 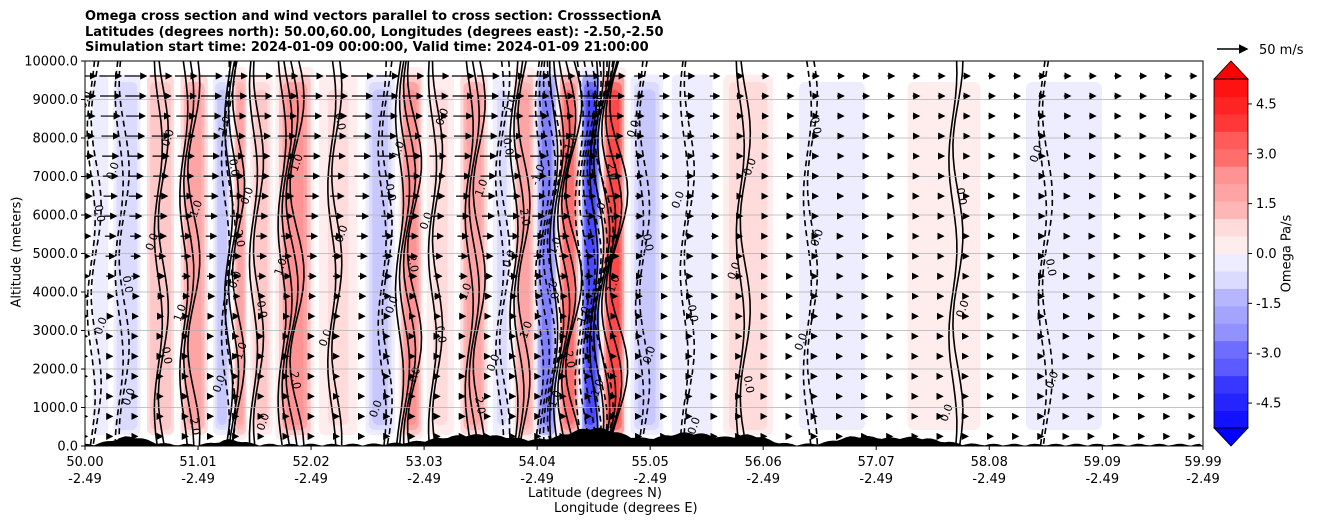 I want to click on x-tick-label-latitude: 54.04, so click(x=537, y=462).